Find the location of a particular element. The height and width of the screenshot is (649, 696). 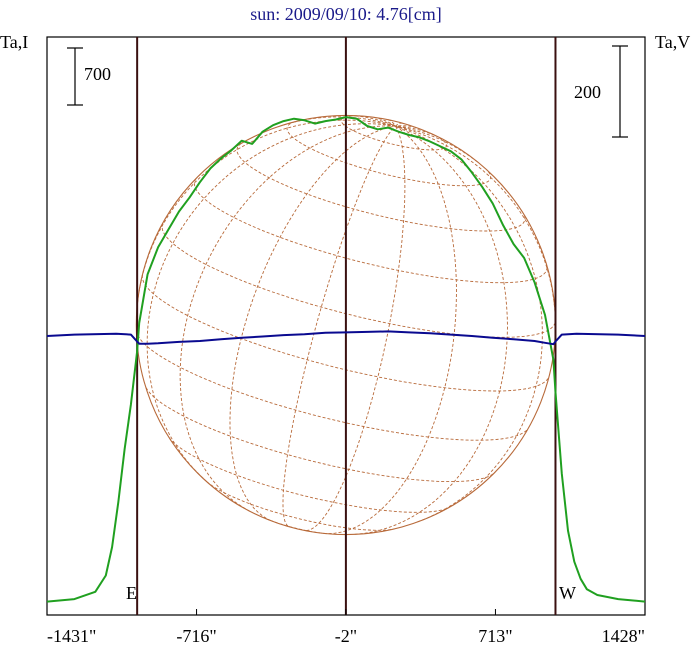

left-scale-bar: 700 is located at coordinates (89, 76).